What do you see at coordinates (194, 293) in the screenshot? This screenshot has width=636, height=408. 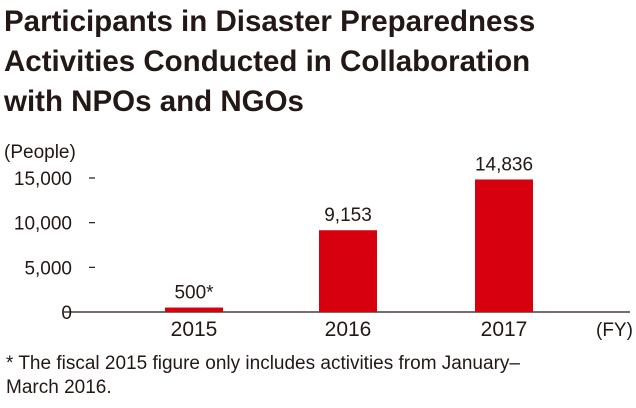 I see `bar-data-label: 500*` at bounding box center [194, 293].